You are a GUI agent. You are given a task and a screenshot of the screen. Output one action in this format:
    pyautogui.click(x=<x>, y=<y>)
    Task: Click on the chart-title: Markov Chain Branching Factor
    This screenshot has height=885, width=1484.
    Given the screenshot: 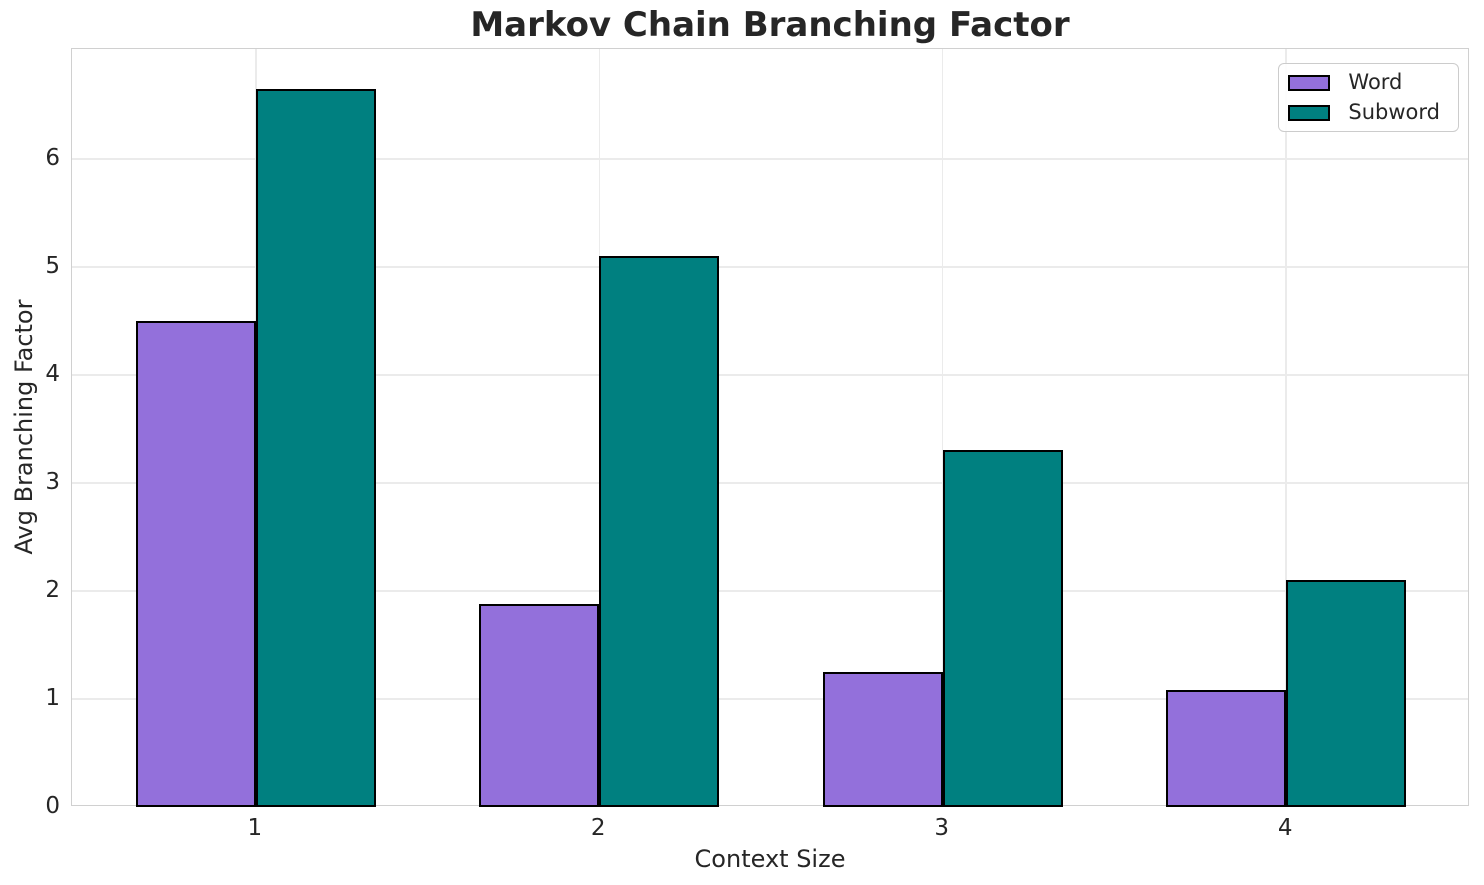 What is the action you would take?
    pyautogui.click(x=770, y=25)
    